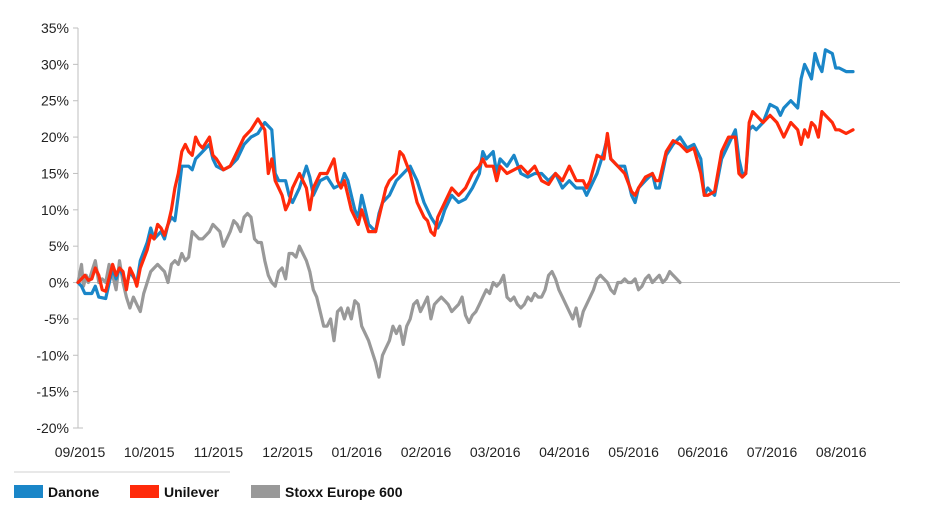  Describe the element at coordinates (52, 428) in the screenshot. I see `y-tick-label: -20%` at that location.